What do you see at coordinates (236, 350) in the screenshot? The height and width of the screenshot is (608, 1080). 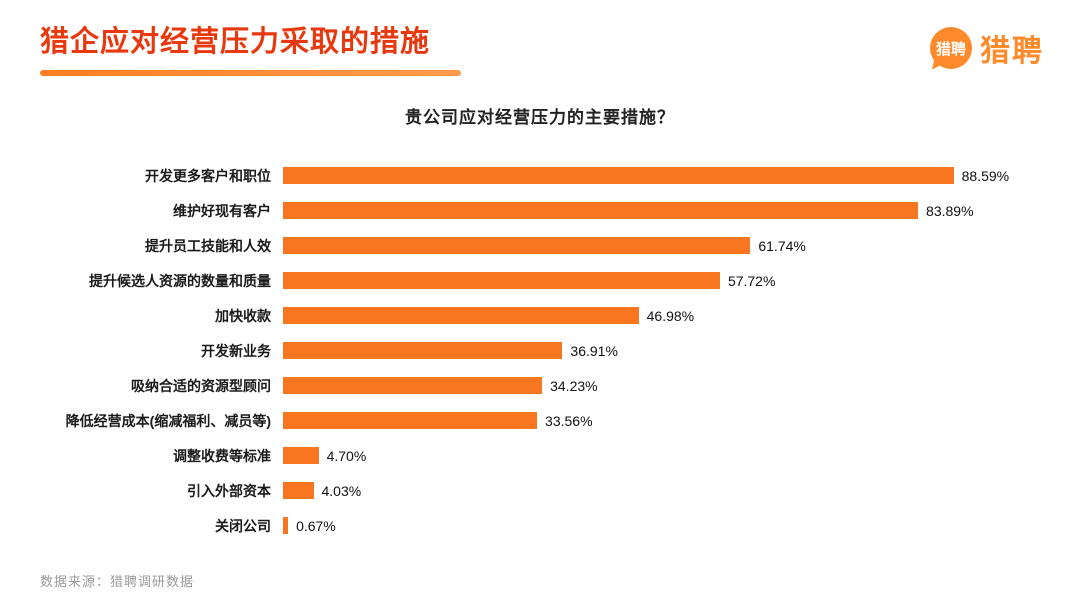 I see `category-label: 开发新业务` at bounding box center [236, 350].